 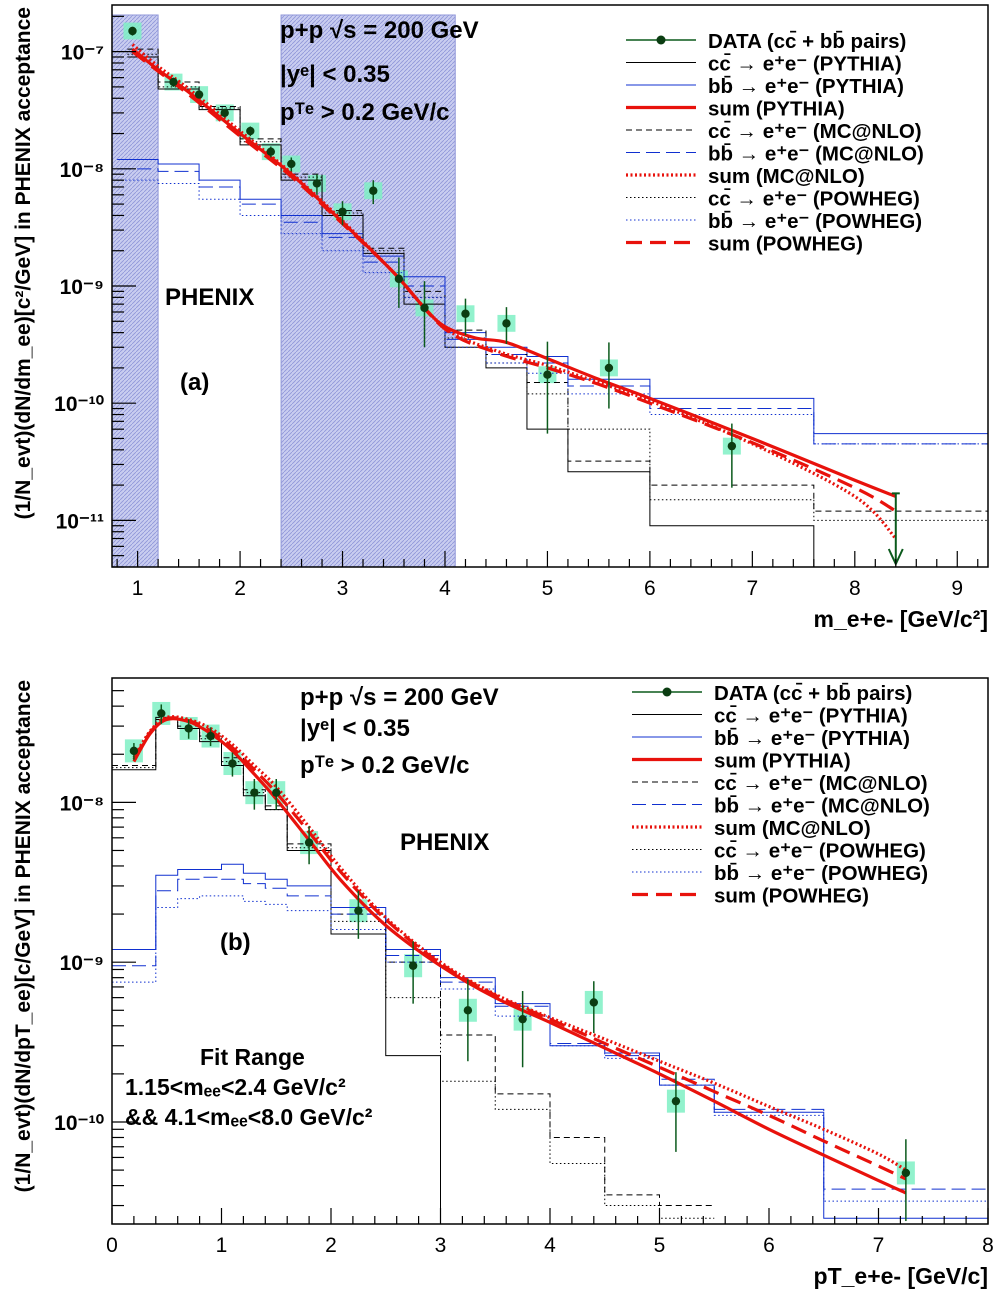 I want to click on x-axis-title: m_e+e- [GeV/c²], so click(x=901, y=619).